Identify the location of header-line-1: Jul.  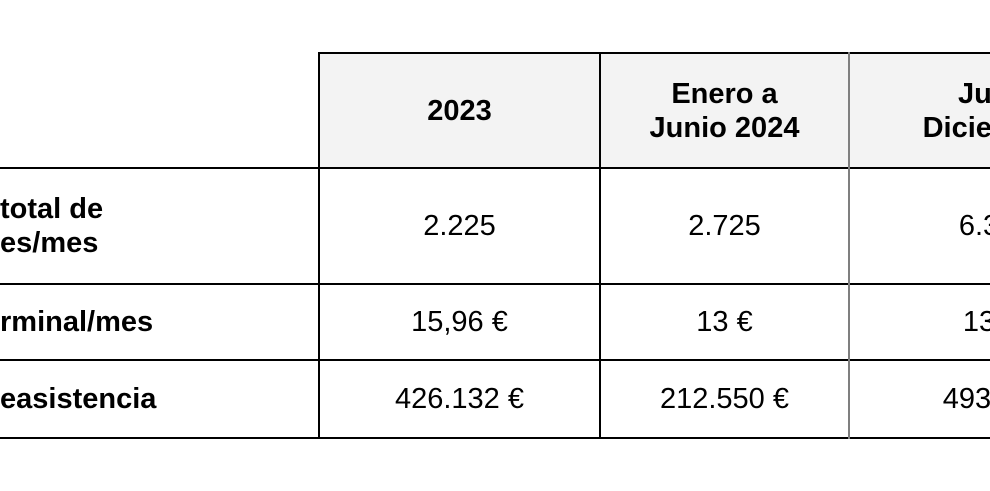
(974, 93).